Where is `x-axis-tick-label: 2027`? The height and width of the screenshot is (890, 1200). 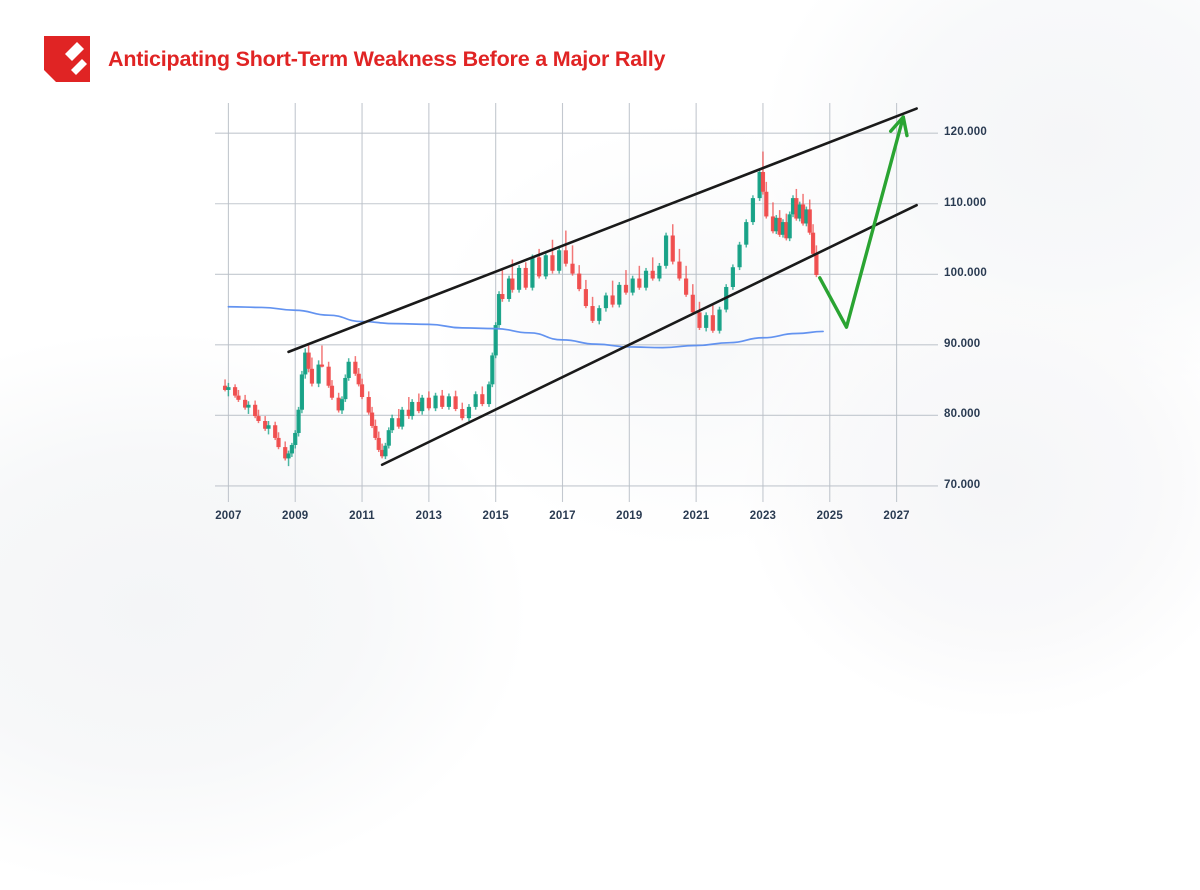
x-axis-tick-label: 2027 is located at coordinates (896, 516).